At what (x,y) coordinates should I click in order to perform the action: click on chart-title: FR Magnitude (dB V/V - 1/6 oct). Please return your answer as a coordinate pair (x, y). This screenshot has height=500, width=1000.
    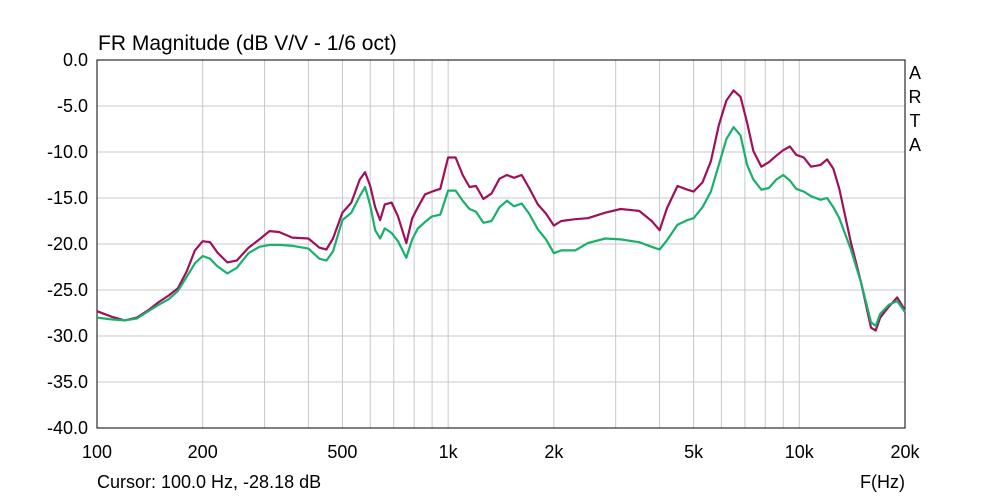
    Looking at the image, I should click on (247, 43).